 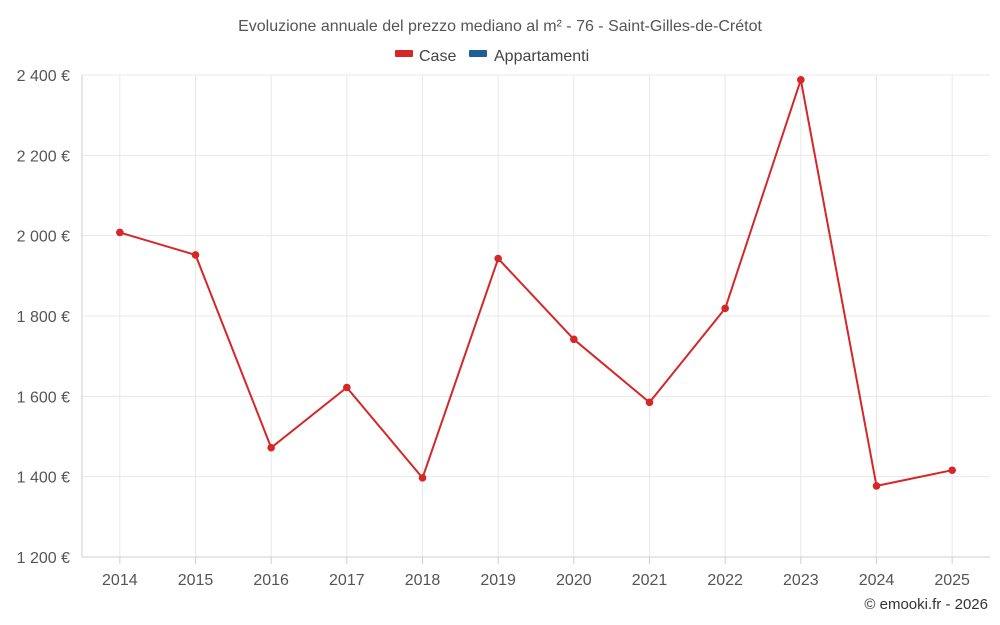 What do you see at coordinates (801, 580) in the screenshot?
I see `x-tick-label: 2023` at bounding box center [801, 580].